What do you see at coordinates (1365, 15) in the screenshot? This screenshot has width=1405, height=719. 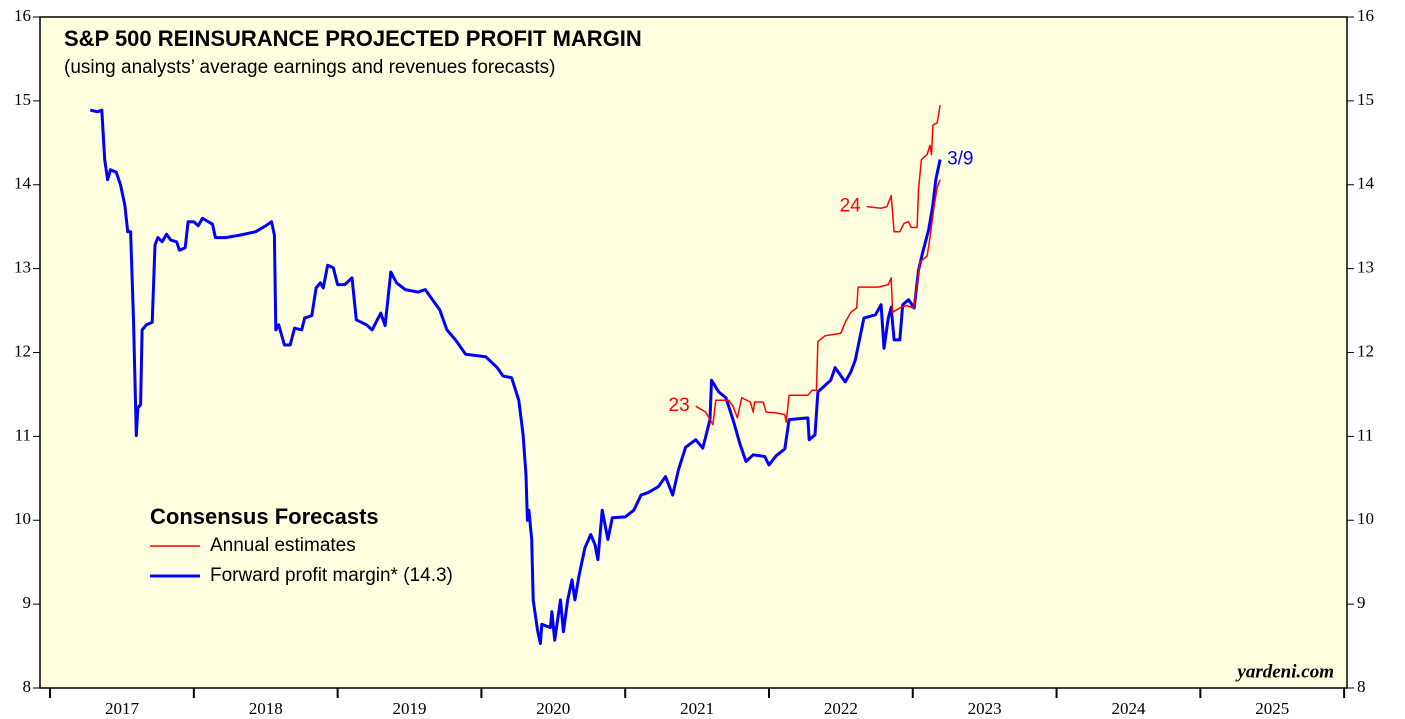 I see `y2-tick-label: 16` at bounding box center [1365, 15].